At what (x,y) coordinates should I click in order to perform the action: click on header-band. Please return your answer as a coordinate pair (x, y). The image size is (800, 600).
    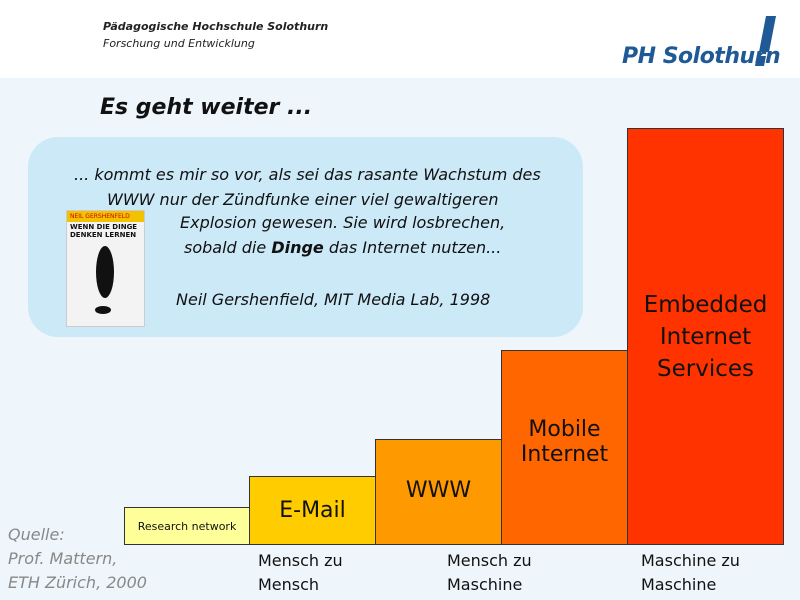
    Looking at the image, I should click on (400, 39).